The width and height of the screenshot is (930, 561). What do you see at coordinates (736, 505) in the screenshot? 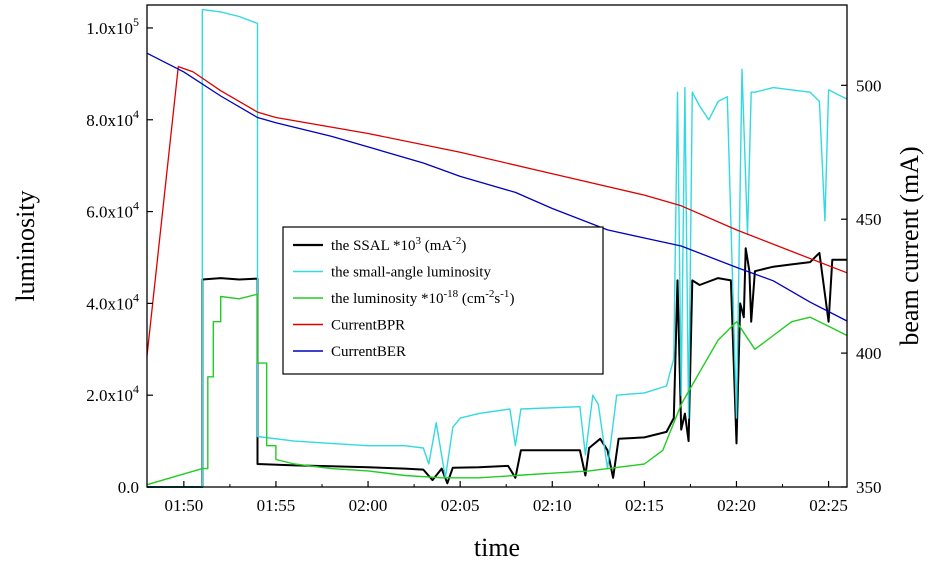
I see `x-tick-label: 02:20` at bounding box center [736, 505].